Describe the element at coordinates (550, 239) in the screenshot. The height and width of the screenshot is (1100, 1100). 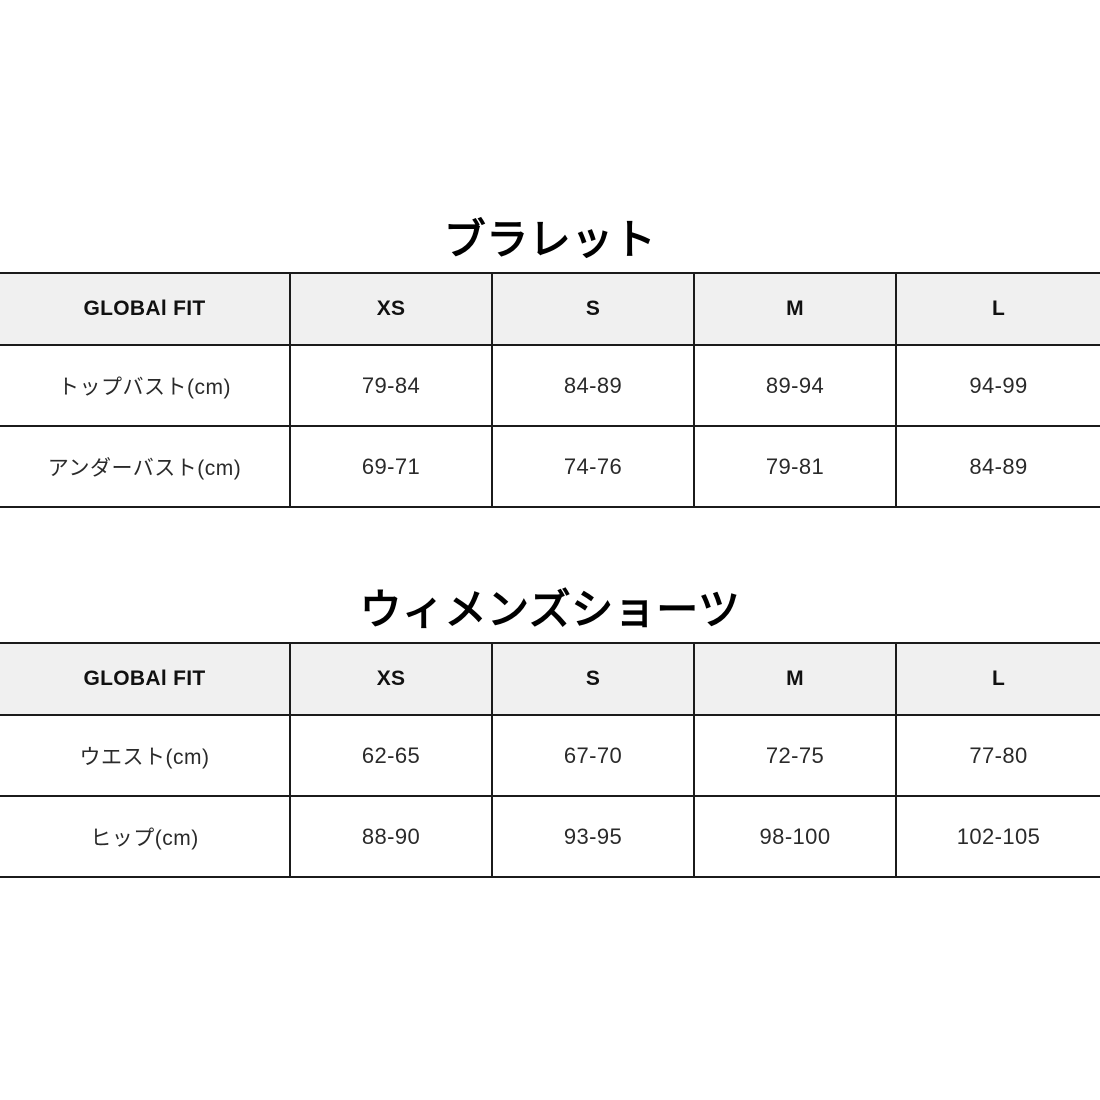
I see `chart-title-bralette: ブラレット` at that location.